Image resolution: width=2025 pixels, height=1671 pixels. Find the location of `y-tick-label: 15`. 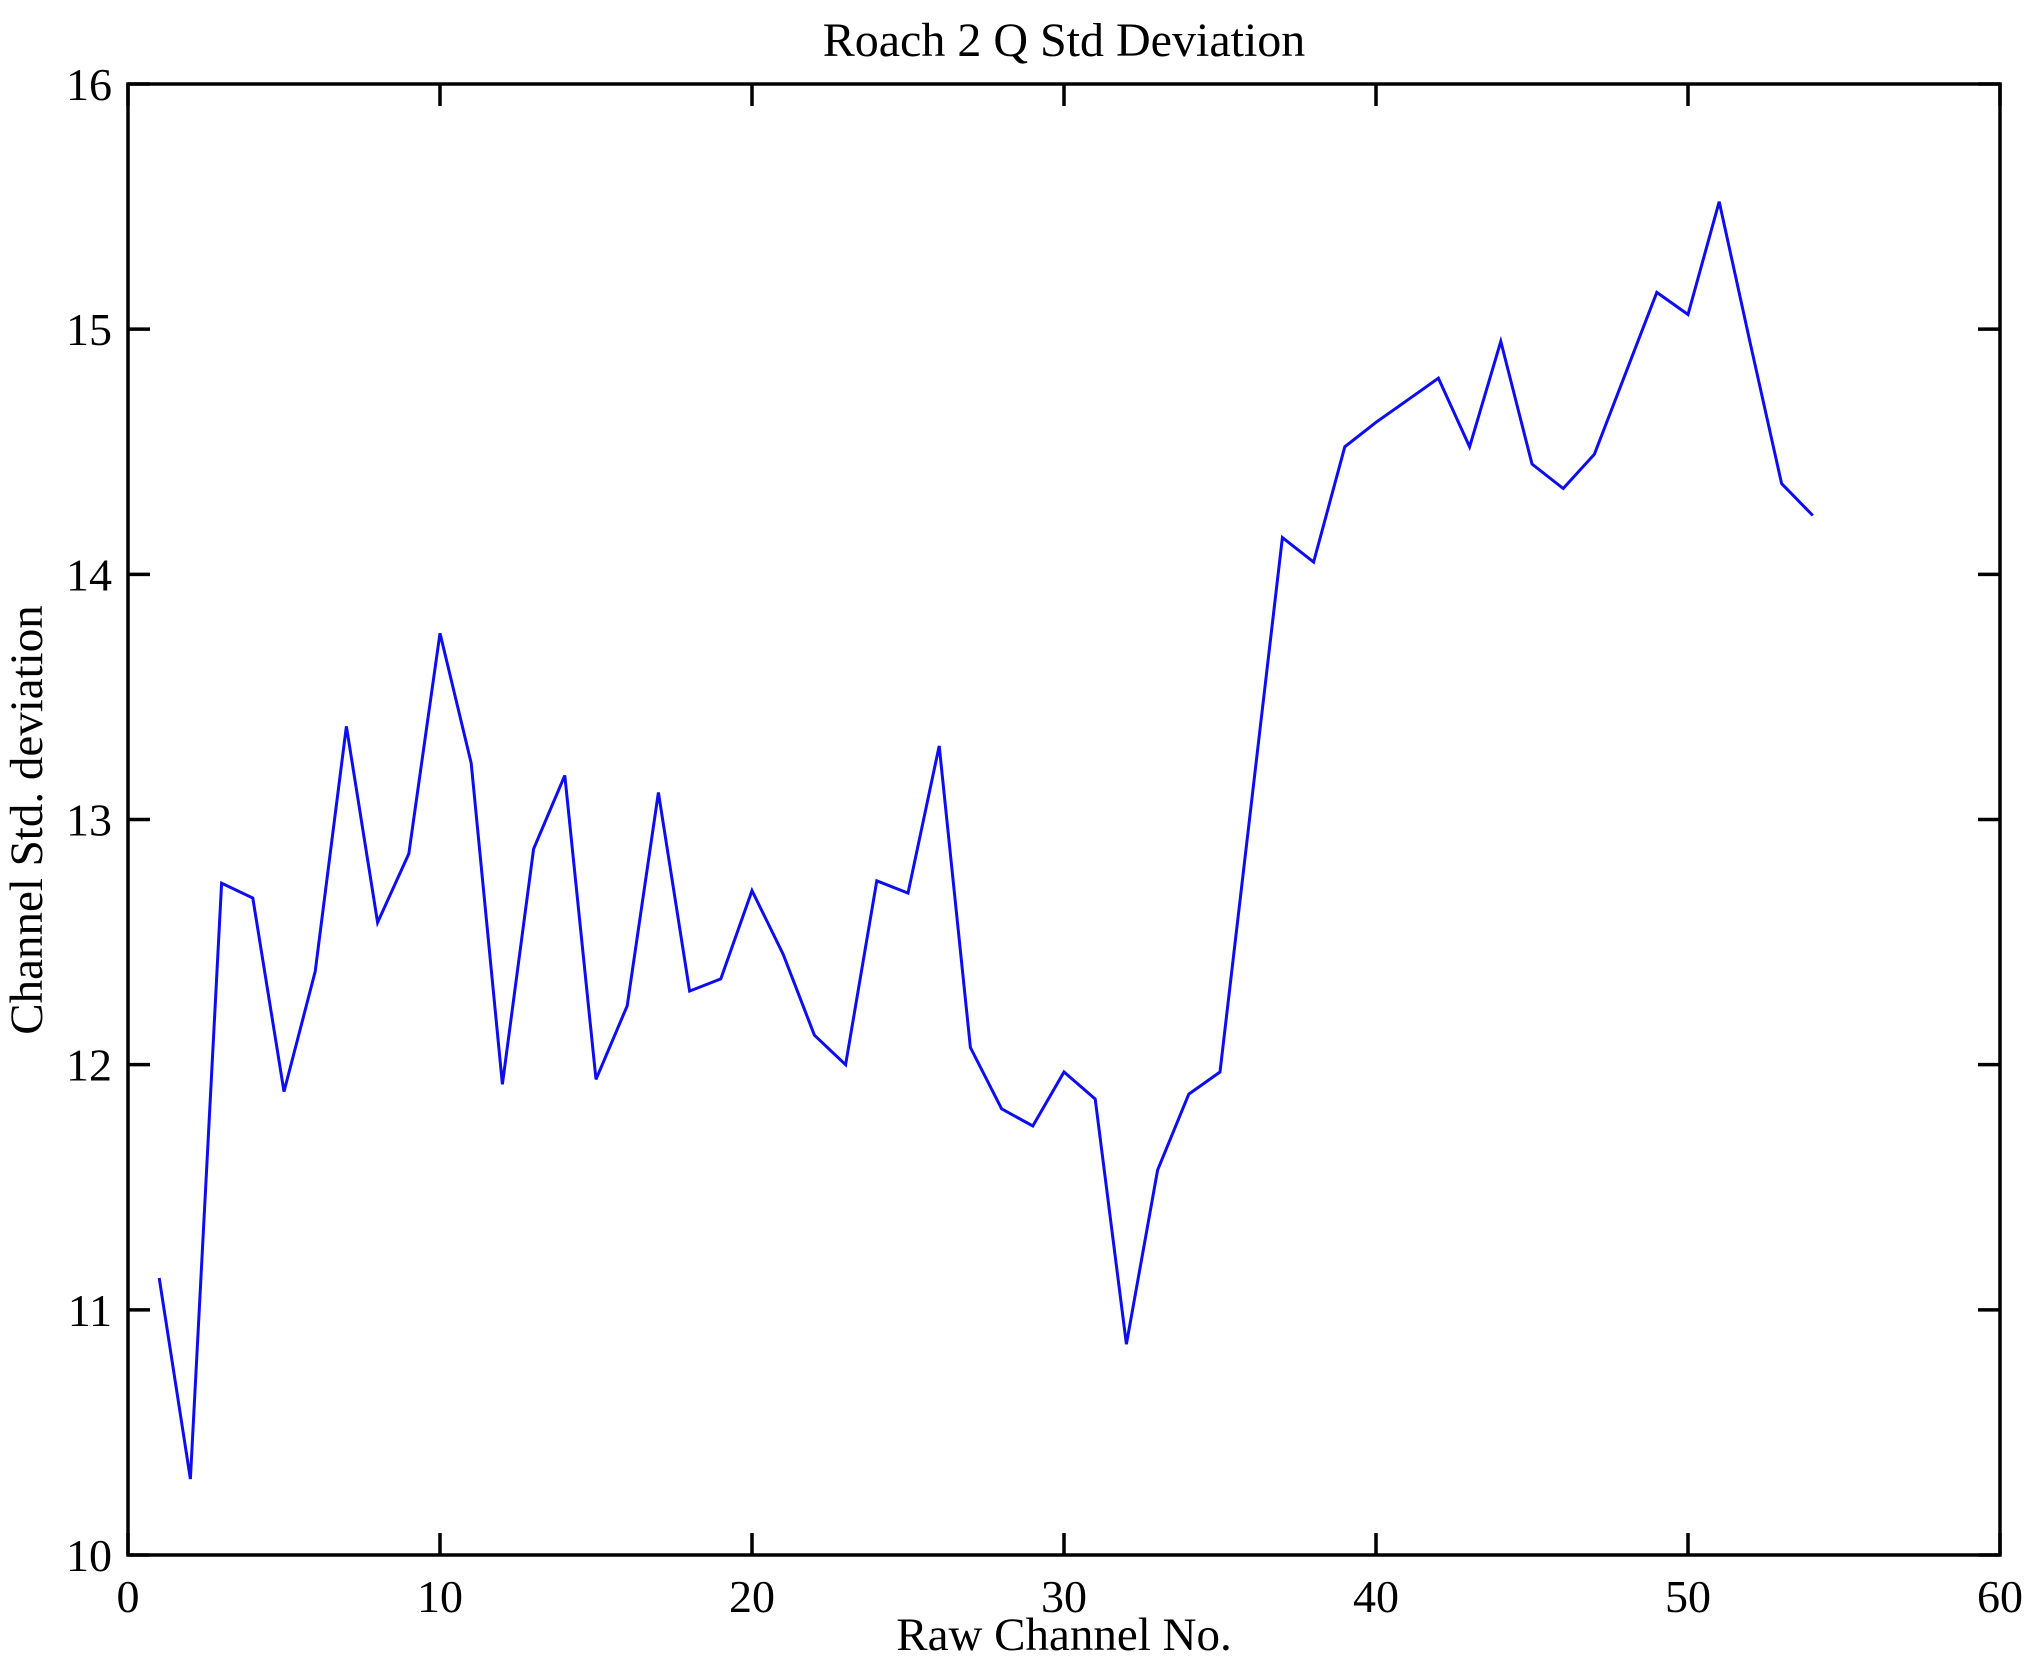

y-tick-label: 15 is located at coordinates (89, 329).